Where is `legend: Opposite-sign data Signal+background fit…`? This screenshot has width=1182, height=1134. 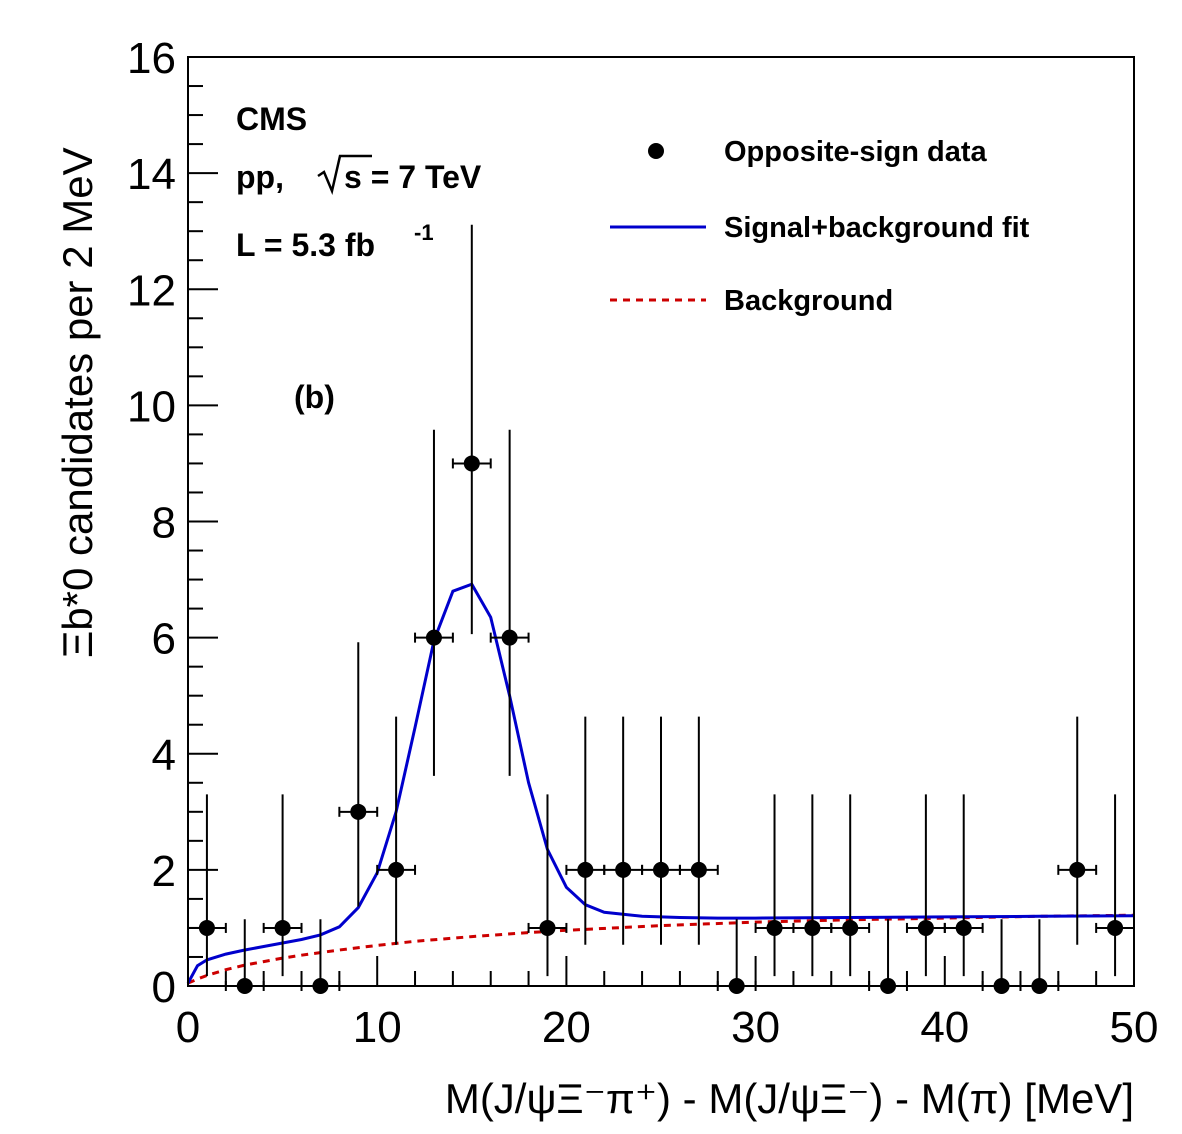
legend: Opposite-sign data Signal+background fit… is located at coordinates (820, 226).